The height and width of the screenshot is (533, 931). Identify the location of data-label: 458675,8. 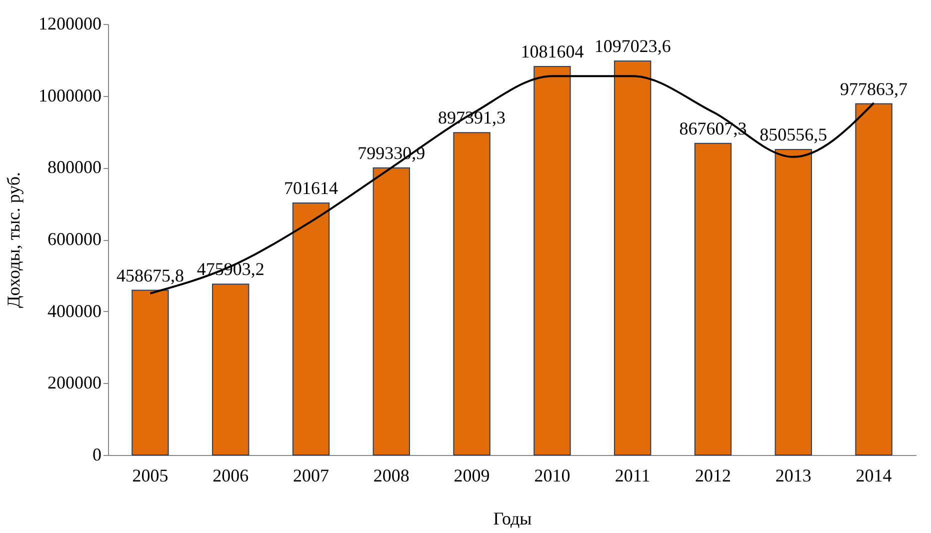
(150, 275).